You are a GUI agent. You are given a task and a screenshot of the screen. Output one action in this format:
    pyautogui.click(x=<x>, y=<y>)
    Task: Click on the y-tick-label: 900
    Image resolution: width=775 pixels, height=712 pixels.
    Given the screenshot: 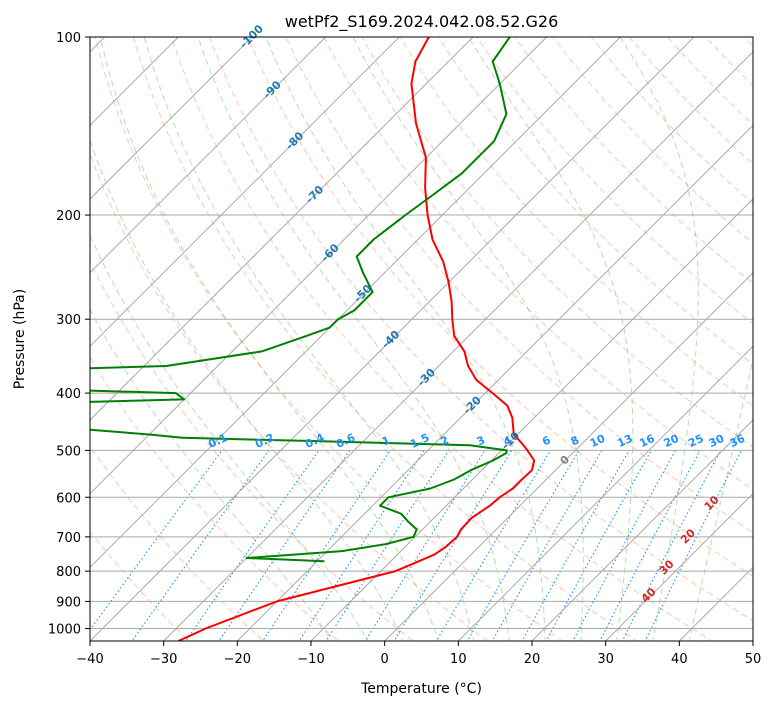 What is the action you would take?
    pyautogui.click(x=68, y=602)
    